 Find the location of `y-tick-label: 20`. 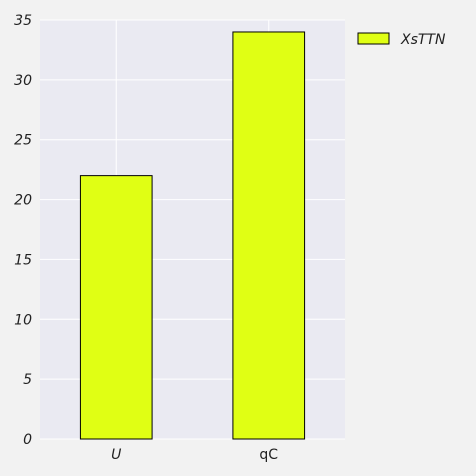

y-tick-label: 20 is located at coordinates (23, 201).